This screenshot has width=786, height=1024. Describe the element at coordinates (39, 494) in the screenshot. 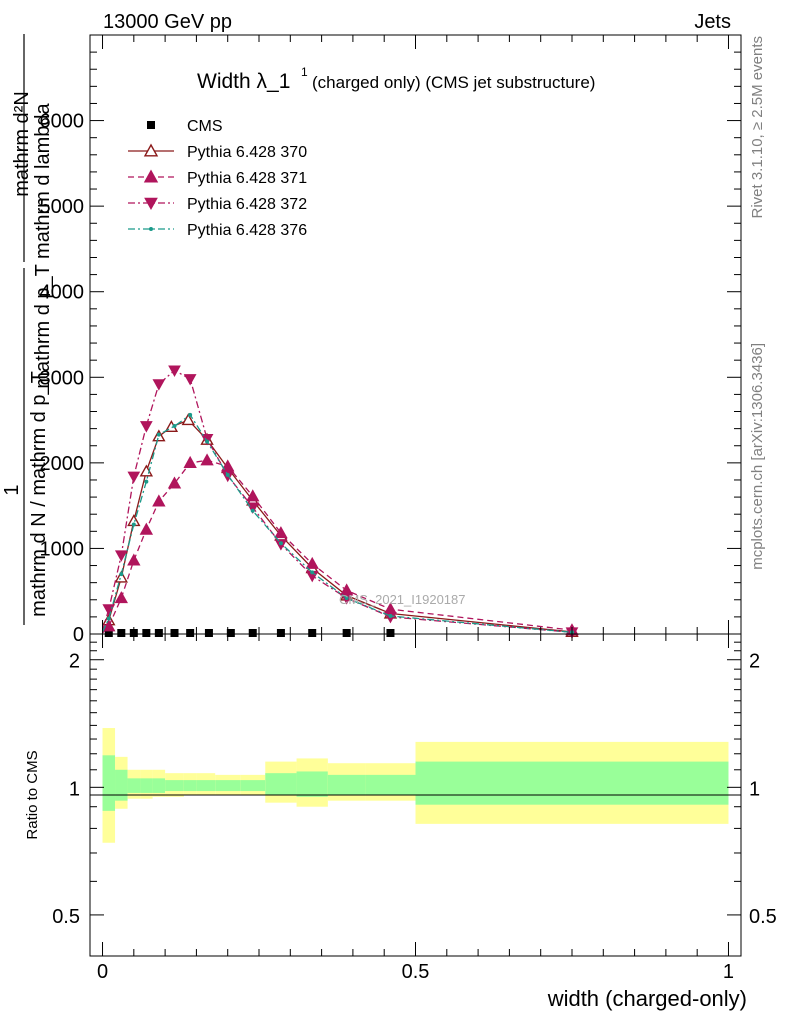

I see `y-label-bottom: mathrm d N / mathrm d p_T` at that location.